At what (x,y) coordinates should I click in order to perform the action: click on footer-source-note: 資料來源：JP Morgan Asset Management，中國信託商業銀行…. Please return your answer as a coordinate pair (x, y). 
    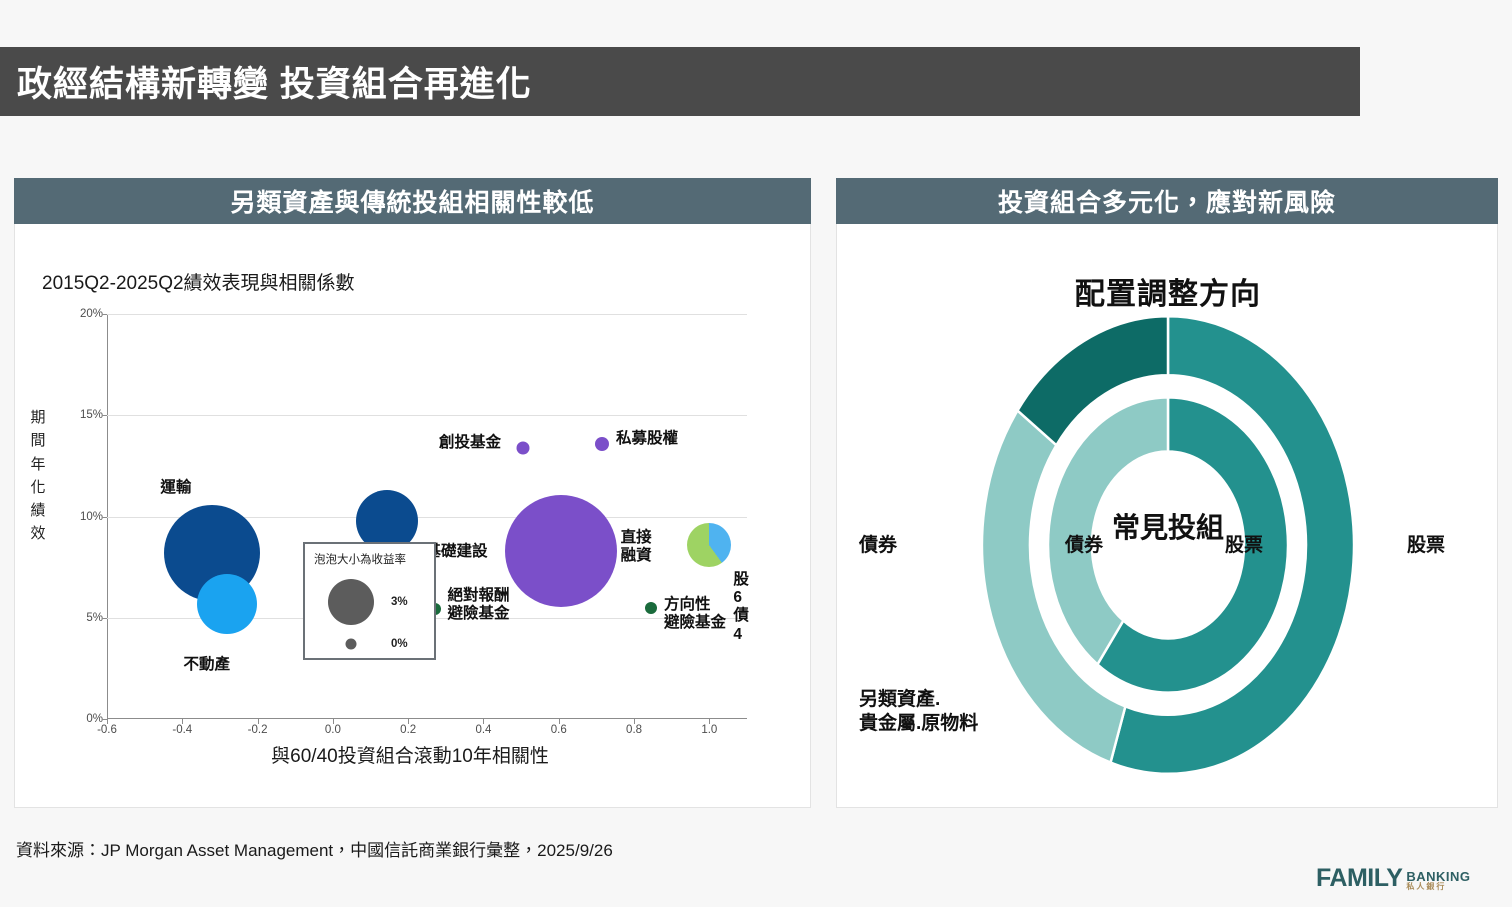
    Looking at the image, I should click on (314, 850).